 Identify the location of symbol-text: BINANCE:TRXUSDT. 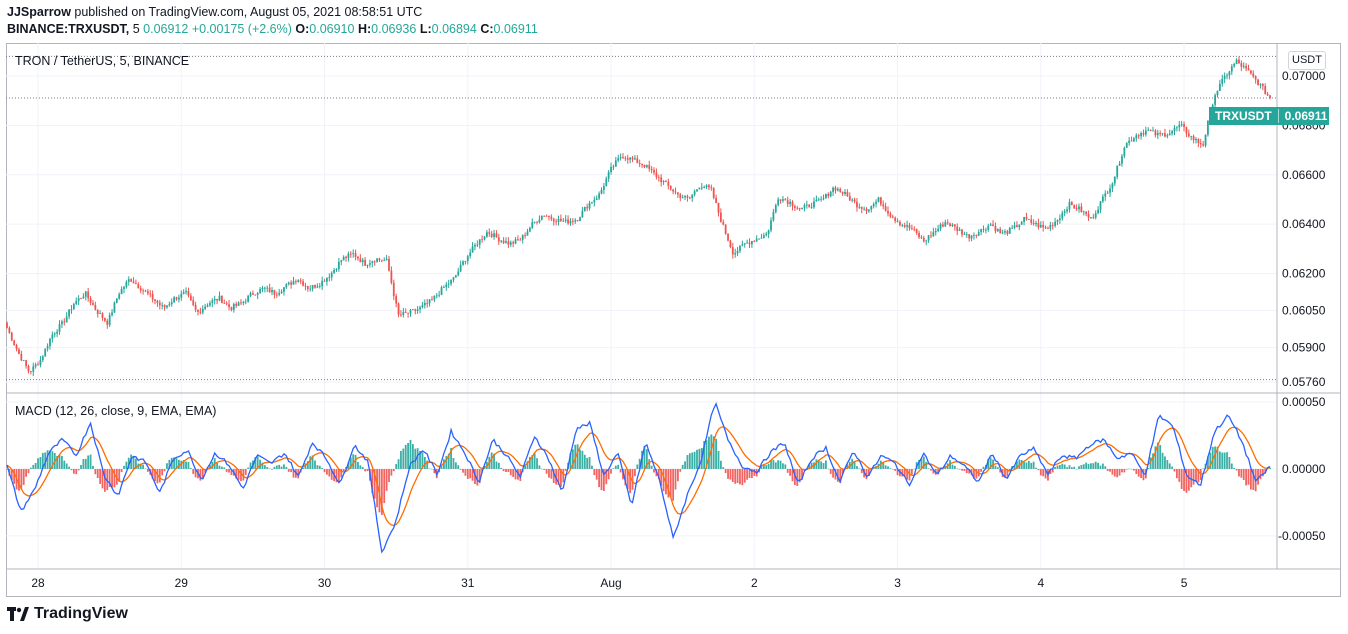
(66, 29).